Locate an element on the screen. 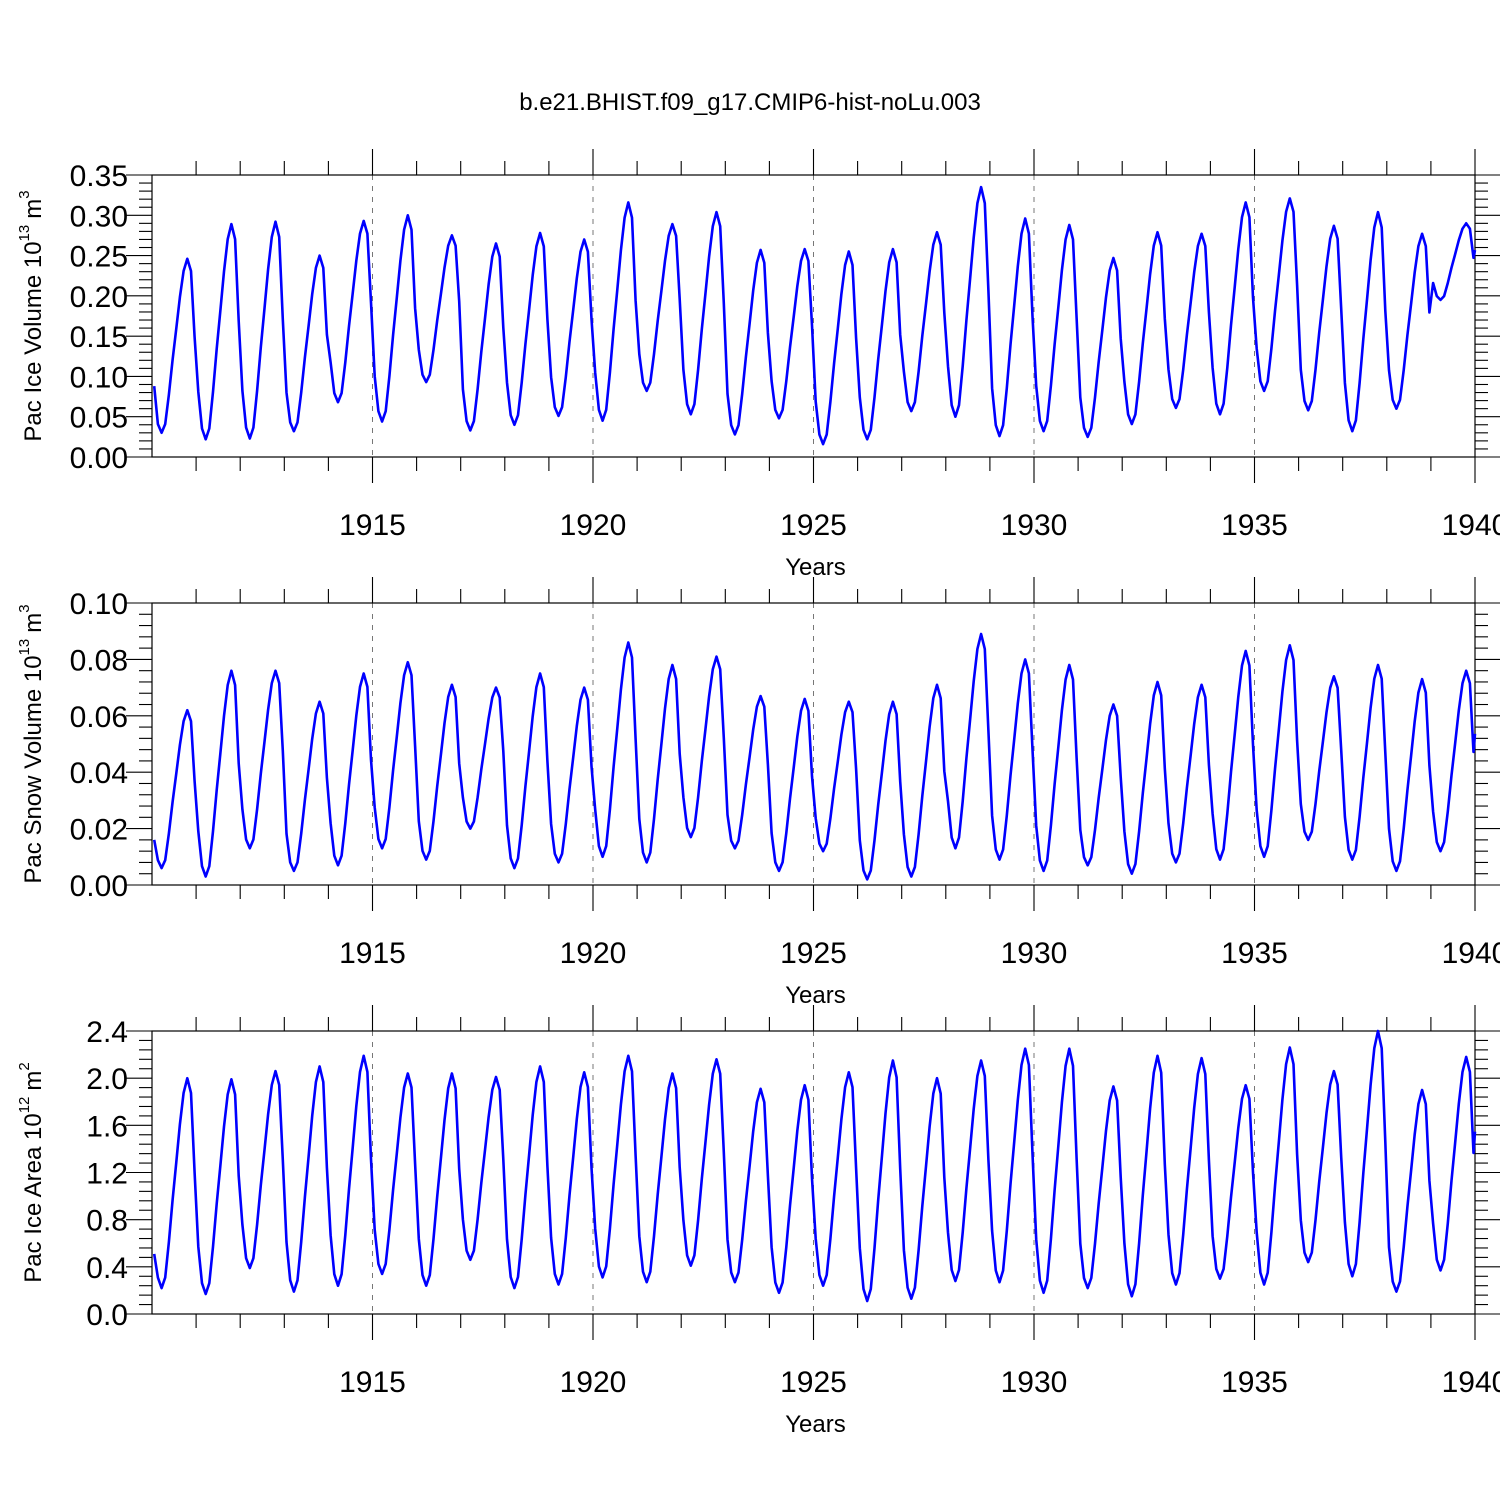 This screenshot has height=1500, width=1500. y-tick-label: 0.0 is located at coordinates (107, 1315).